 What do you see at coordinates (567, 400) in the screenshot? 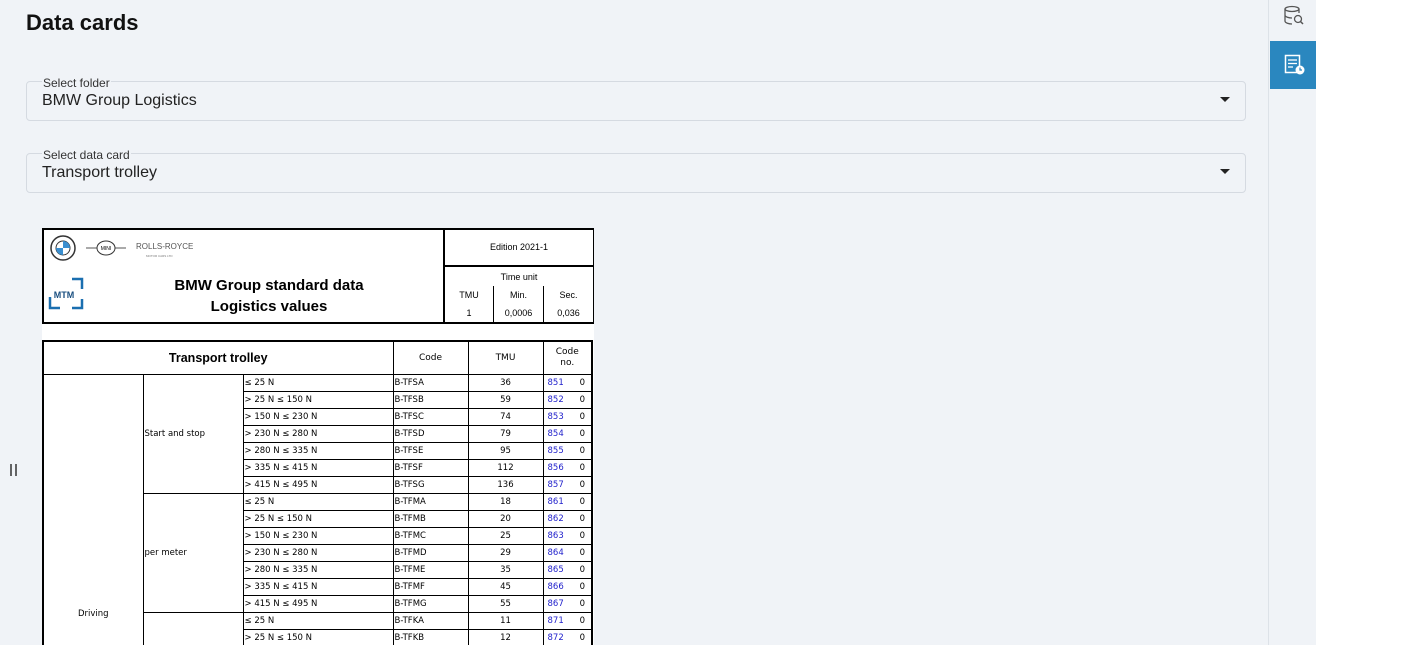
I see `code-no-cell: 852 0` at bounding box center [567, 400].